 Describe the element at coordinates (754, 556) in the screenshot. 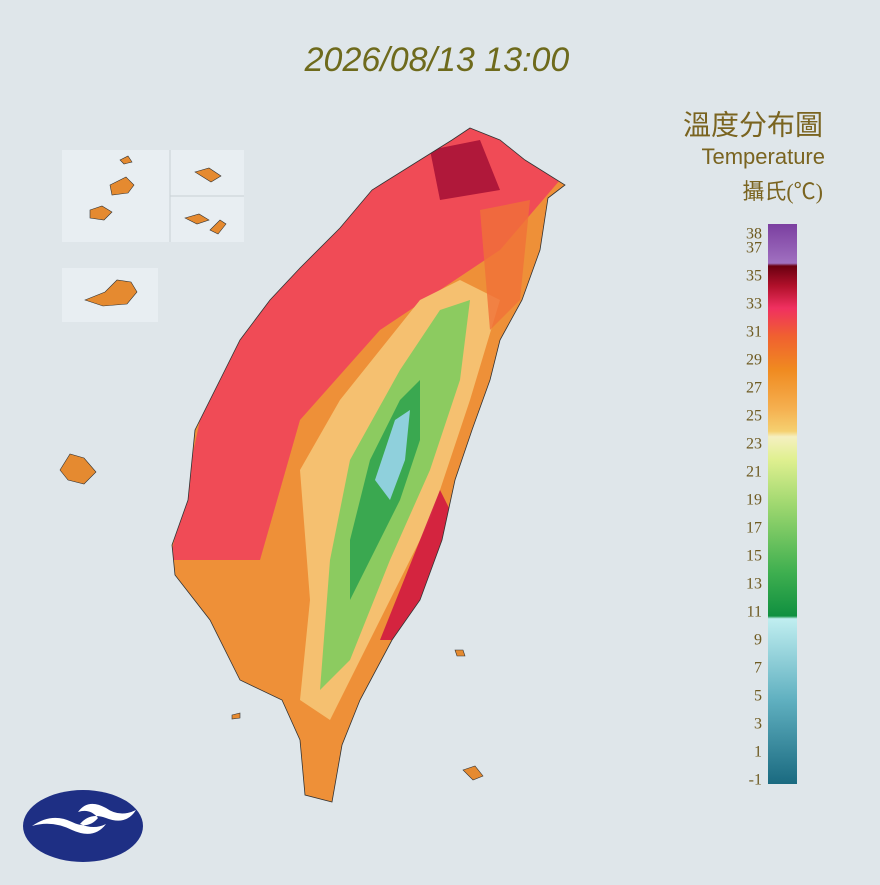

I see `legend-tick-label: 15` at that location.